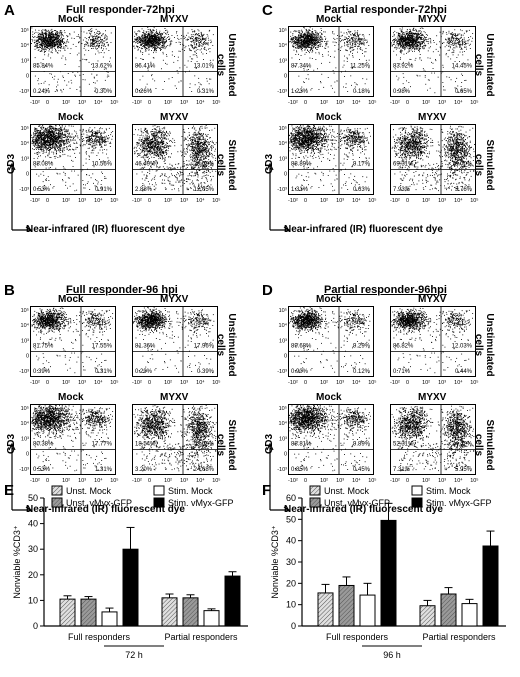 The image size is (520, 677). I want to click on panel-letter: E, so click(9, 490).